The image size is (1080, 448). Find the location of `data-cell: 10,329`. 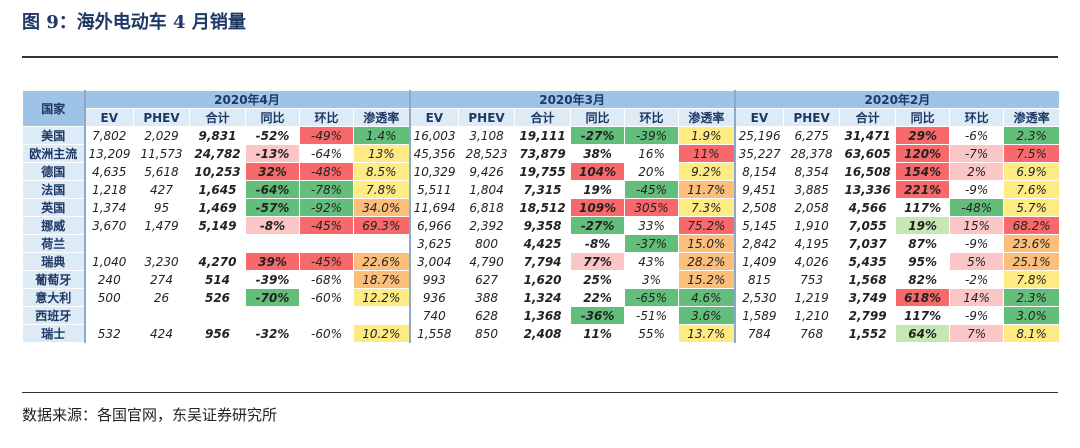

data-cell: 10,329 is located at coordinates (434, 171).